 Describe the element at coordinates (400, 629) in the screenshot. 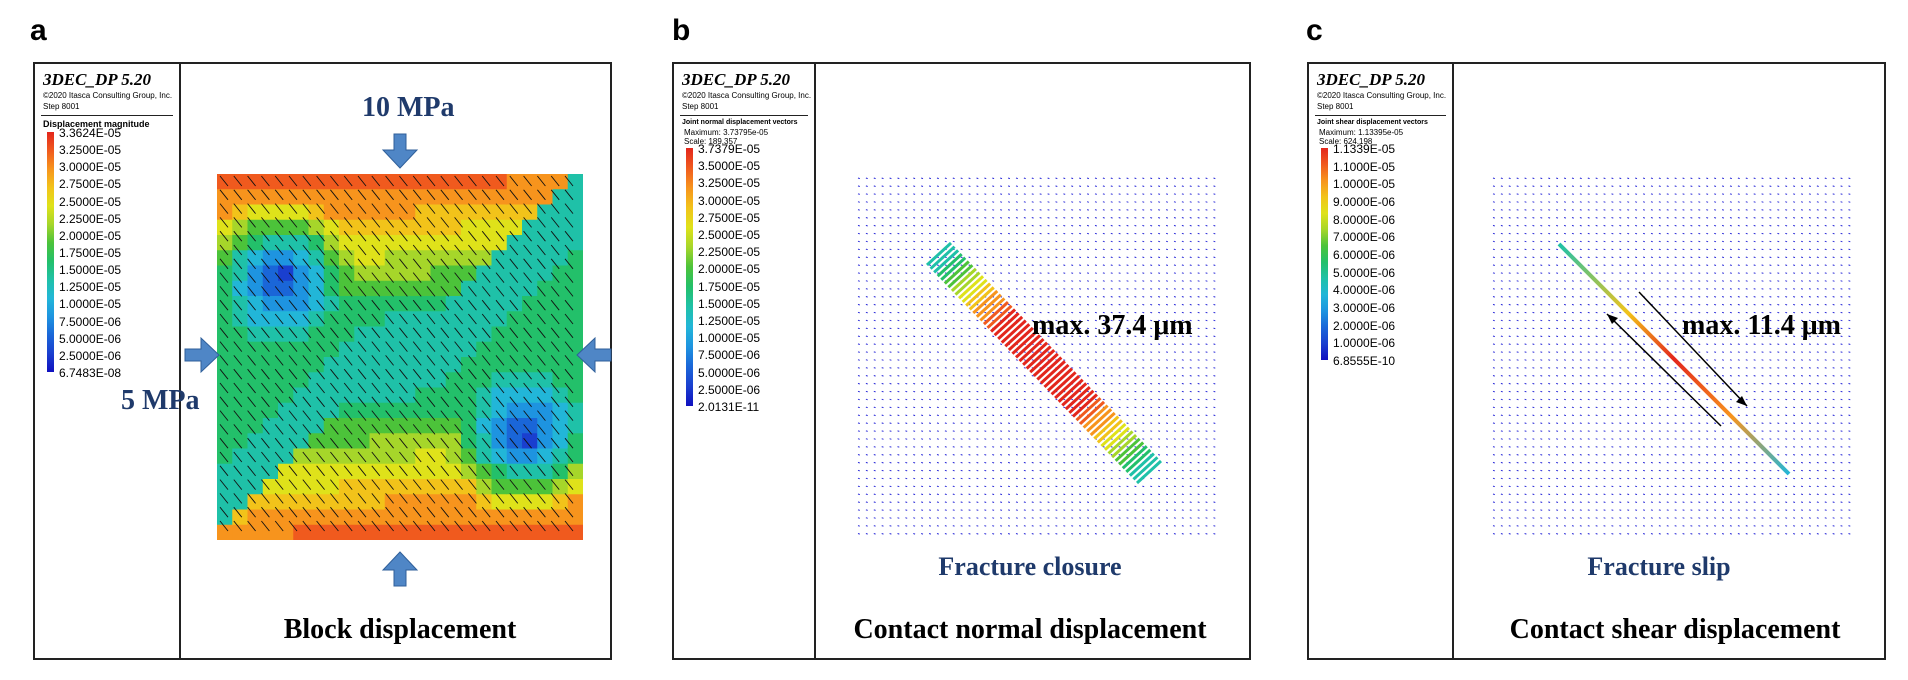

I see `caption-a: Block displacement` at that location.